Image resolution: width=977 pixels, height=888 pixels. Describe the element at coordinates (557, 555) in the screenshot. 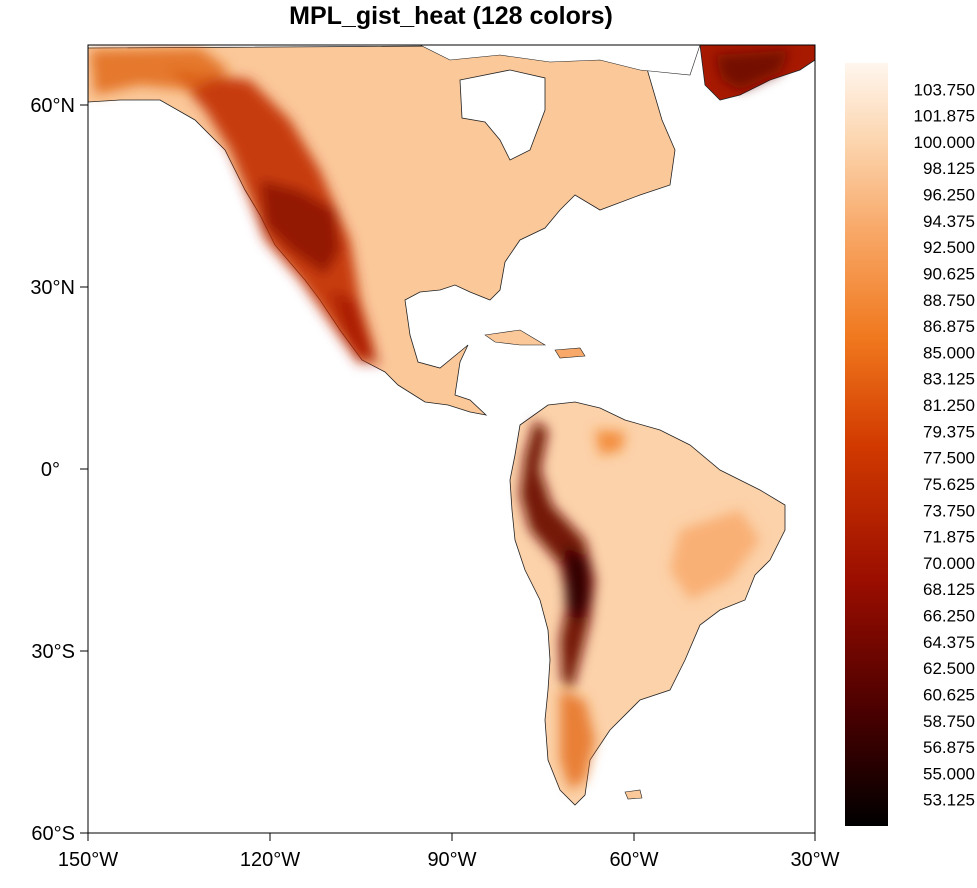

I see `andes-heat` at that location.